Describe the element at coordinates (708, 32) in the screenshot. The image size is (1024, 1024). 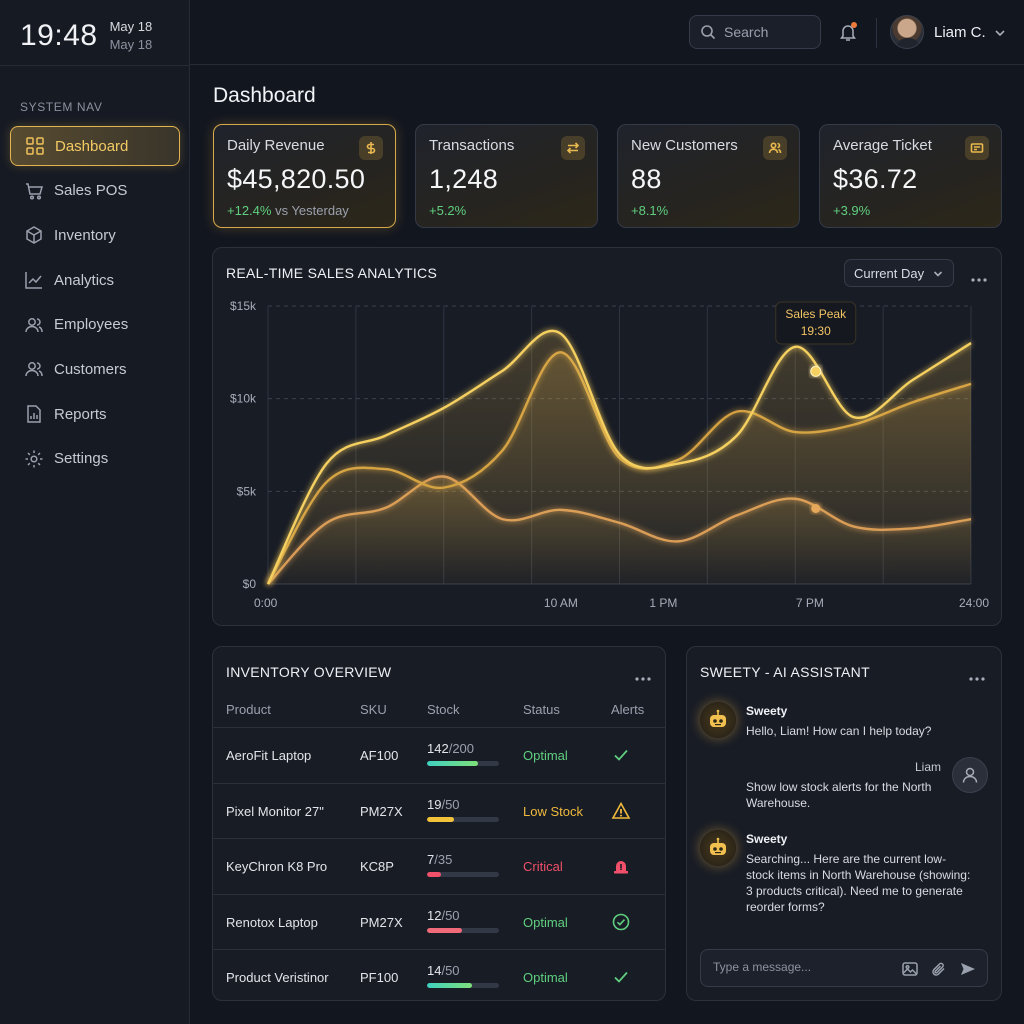
I see `search-icon` at that location.